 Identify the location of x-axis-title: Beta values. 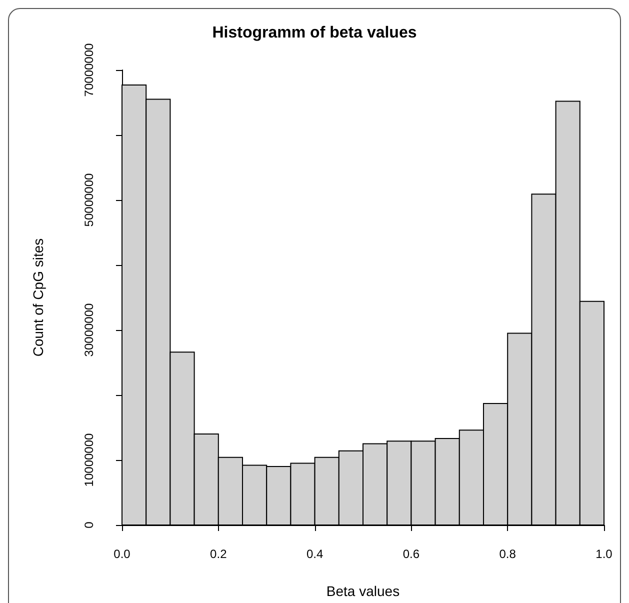
(363, 591).